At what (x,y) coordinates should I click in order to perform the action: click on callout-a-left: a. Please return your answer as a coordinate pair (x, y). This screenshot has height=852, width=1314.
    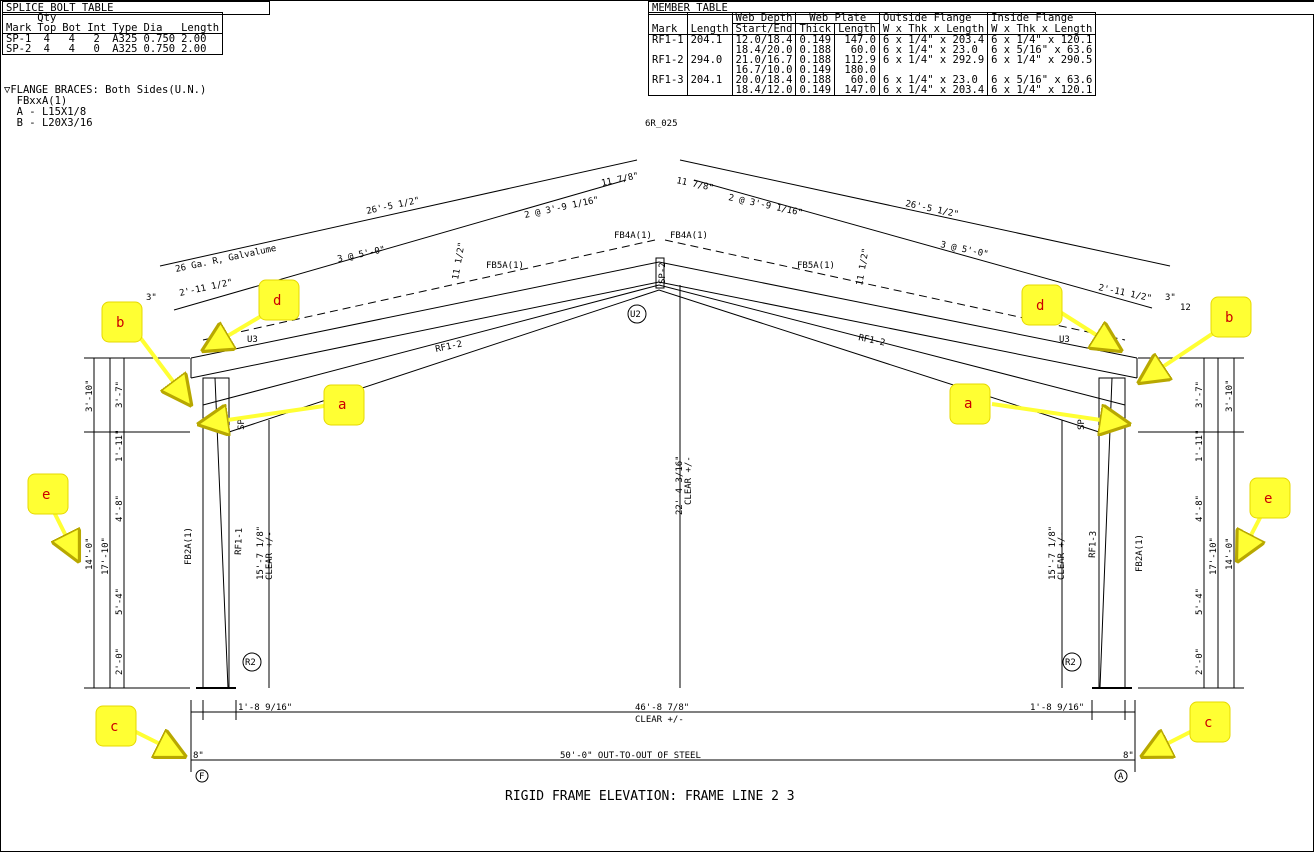
    Looking at the image, I should click on (344, 405).